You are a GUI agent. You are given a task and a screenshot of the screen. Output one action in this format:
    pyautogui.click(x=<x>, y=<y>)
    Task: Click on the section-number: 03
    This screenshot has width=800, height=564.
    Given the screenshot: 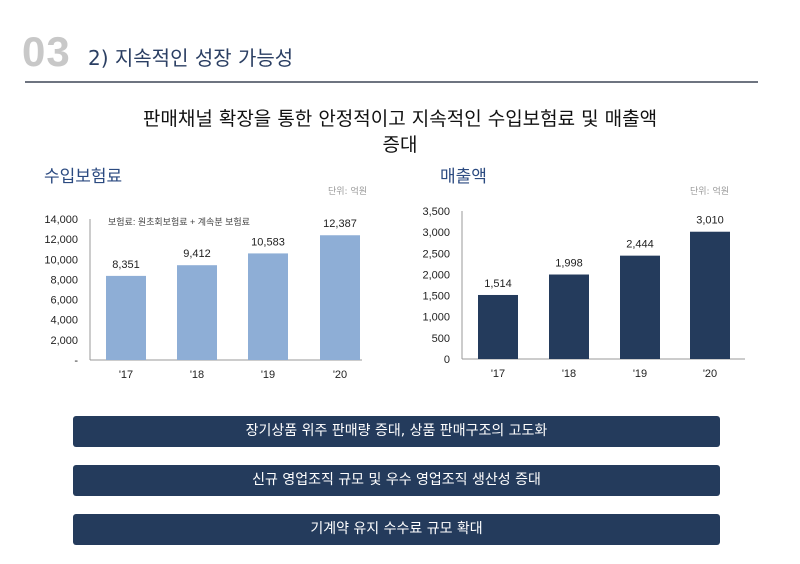 What is the action you would take?
    pyautogui.click(x=46, y=51)
    